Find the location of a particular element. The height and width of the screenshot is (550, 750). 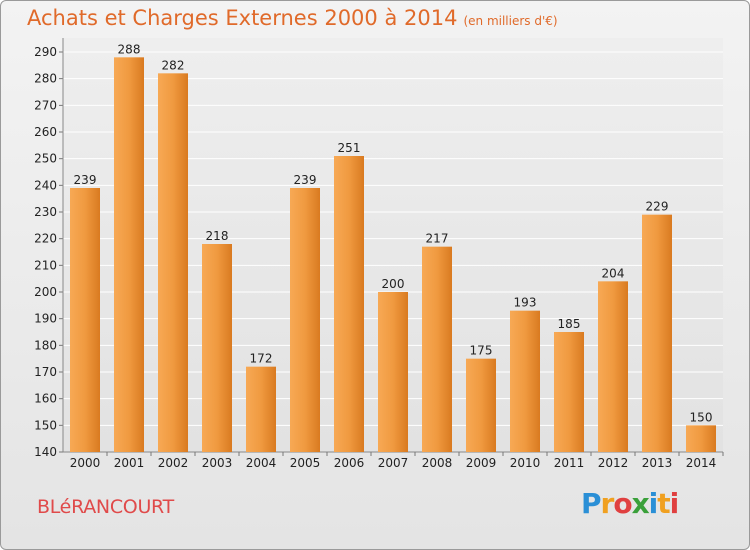

x-tick-label: 2008 is located at coordinates (437, 463).